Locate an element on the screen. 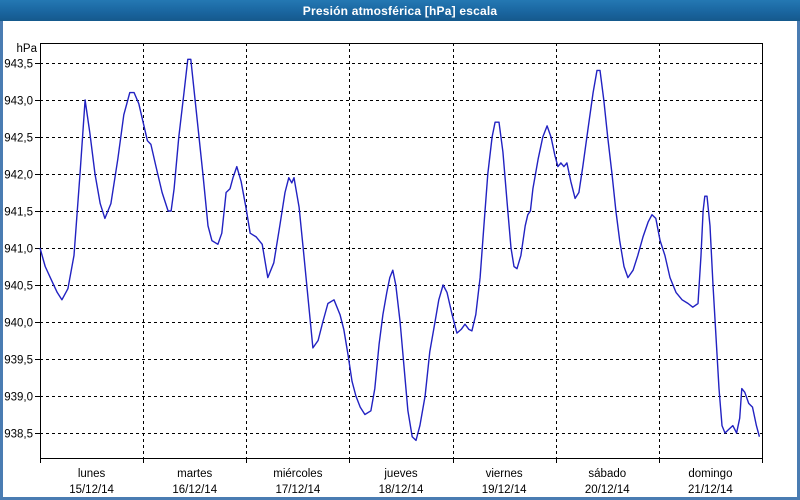 This screenshot has height=500, width=800. day-name-label: jueves is located at coordinates (400, 474).